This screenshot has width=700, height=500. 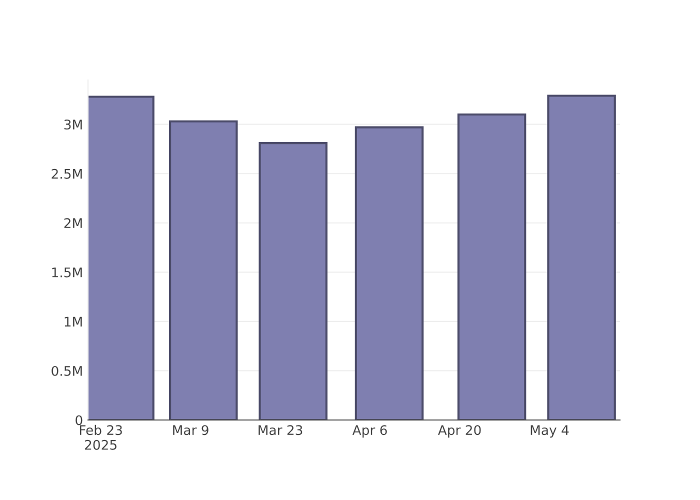 What do you see at coordinates (549, 431) in the screenshot?
I see `x-tick-label: May 4` at bounding box center [549, 431].